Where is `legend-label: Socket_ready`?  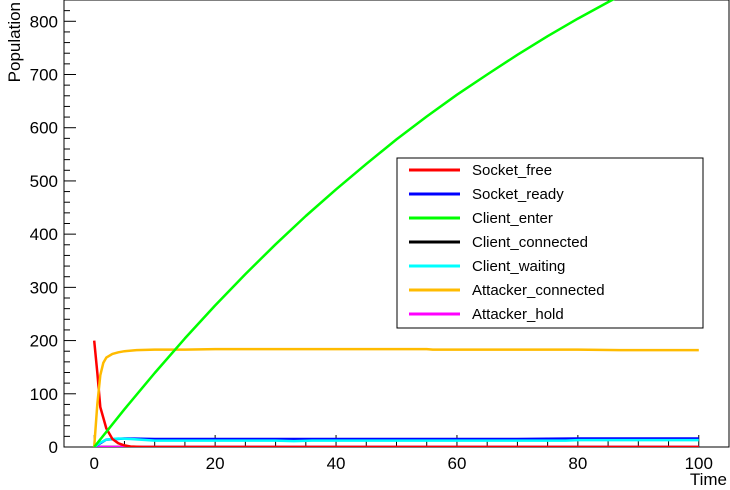
legend-label: Socket_ready is located at coordinates (518, 194).